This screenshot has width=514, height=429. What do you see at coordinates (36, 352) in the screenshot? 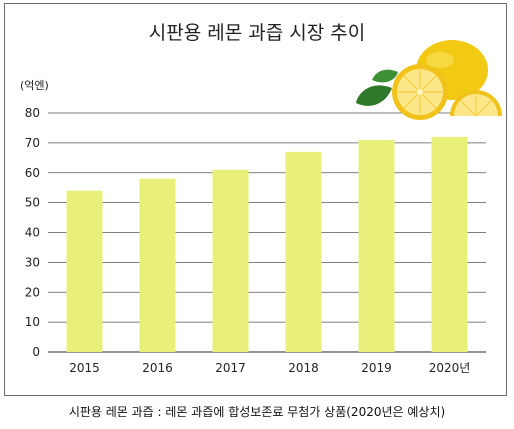
I see `y-tick-label: 0` at bounding box center [36, 352].